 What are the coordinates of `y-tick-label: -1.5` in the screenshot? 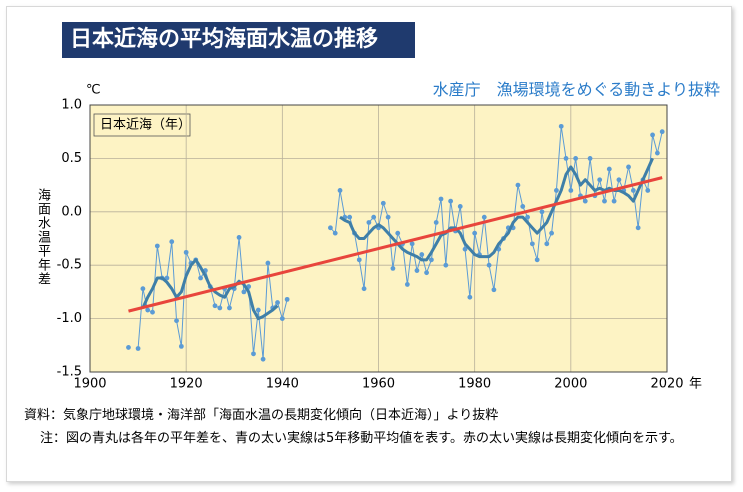 It's located at (69, 372).